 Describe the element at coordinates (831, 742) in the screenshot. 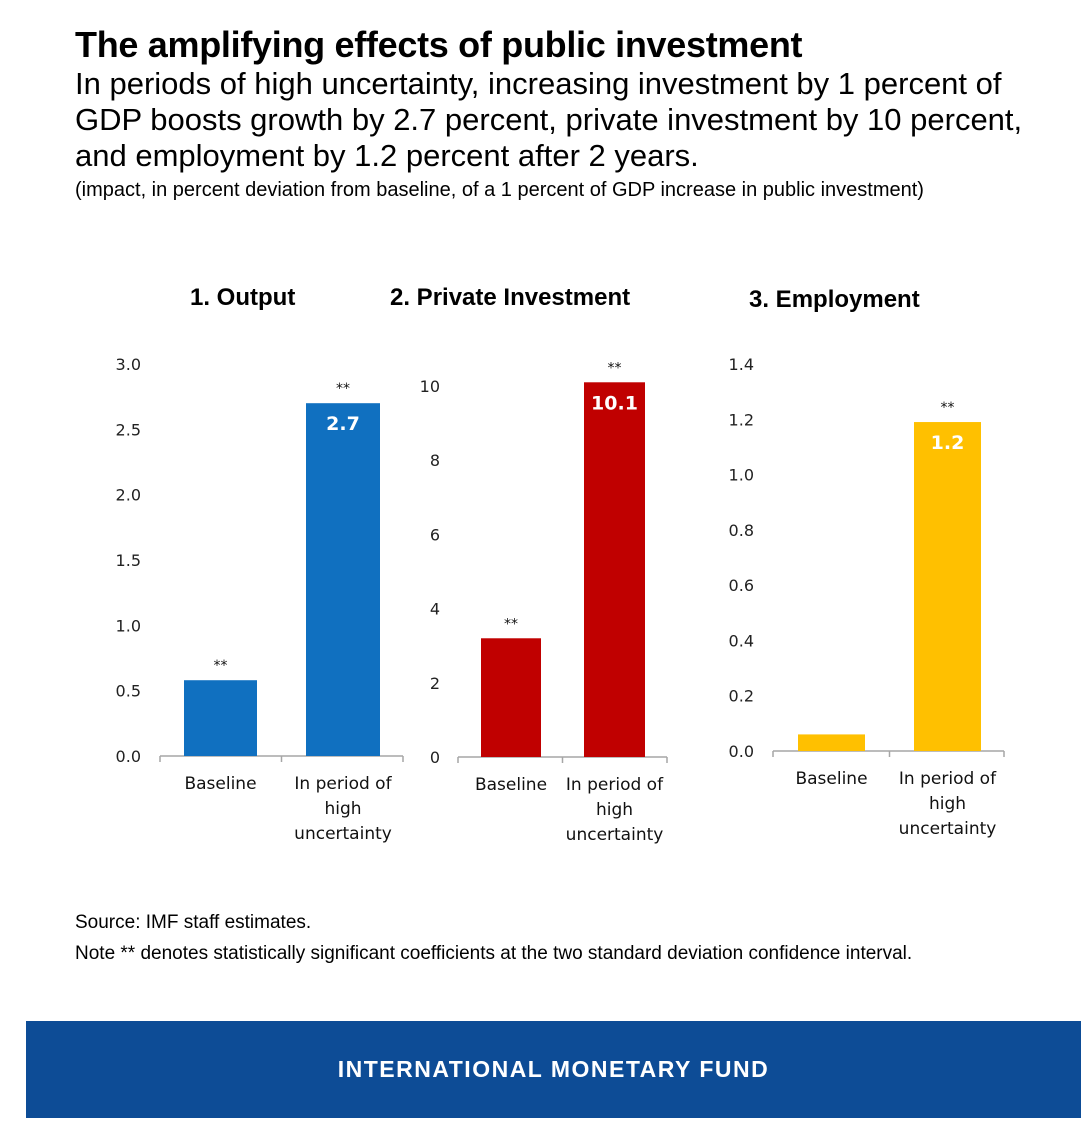

I see `employment-bar-baseline` at that location.